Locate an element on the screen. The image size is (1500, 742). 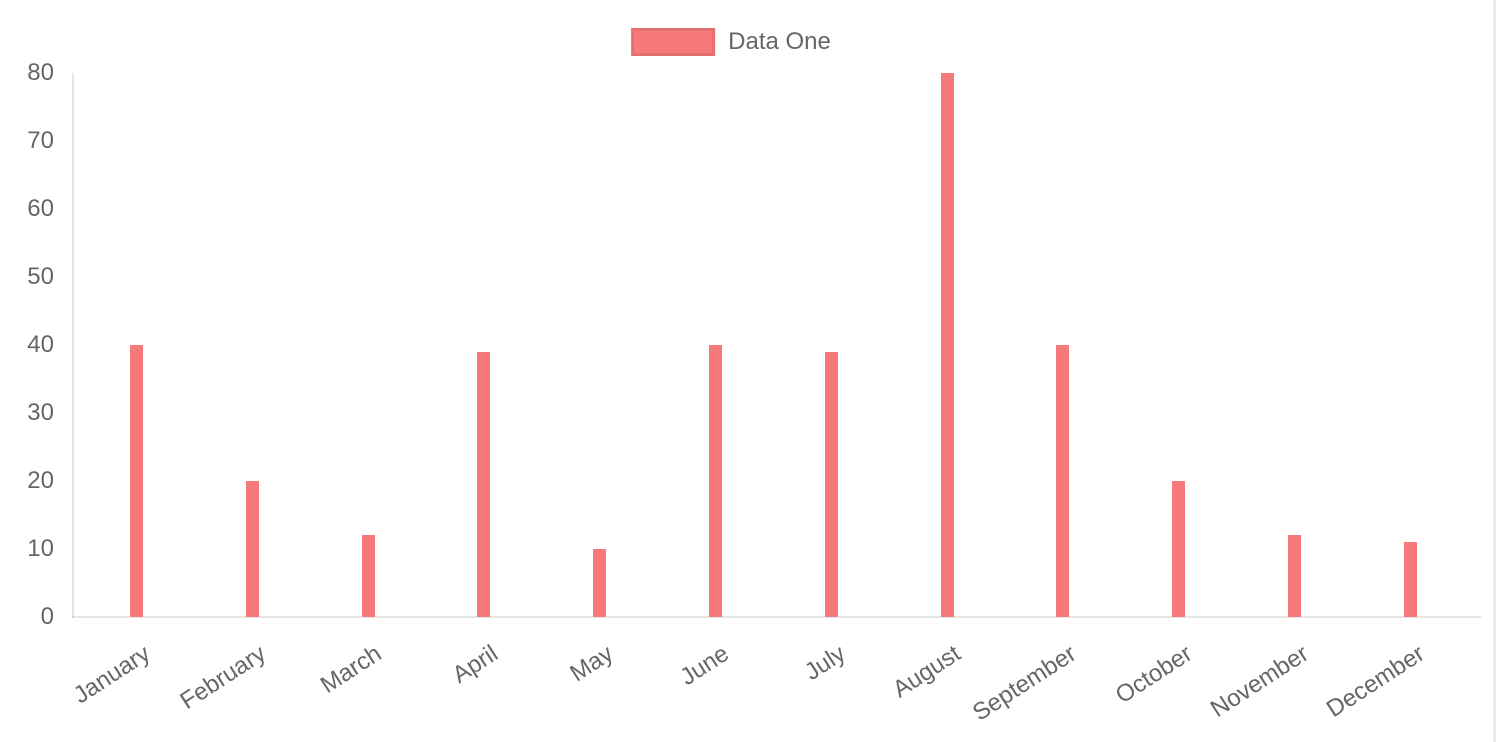
x-tick-label-april: April is located at coordinates (475, 664).